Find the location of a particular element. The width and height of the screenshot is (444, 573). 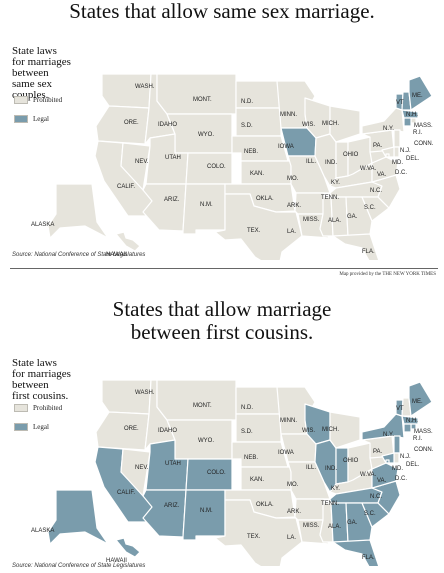

state-label-iowa: IOWA is located at coordinates (286, 453).